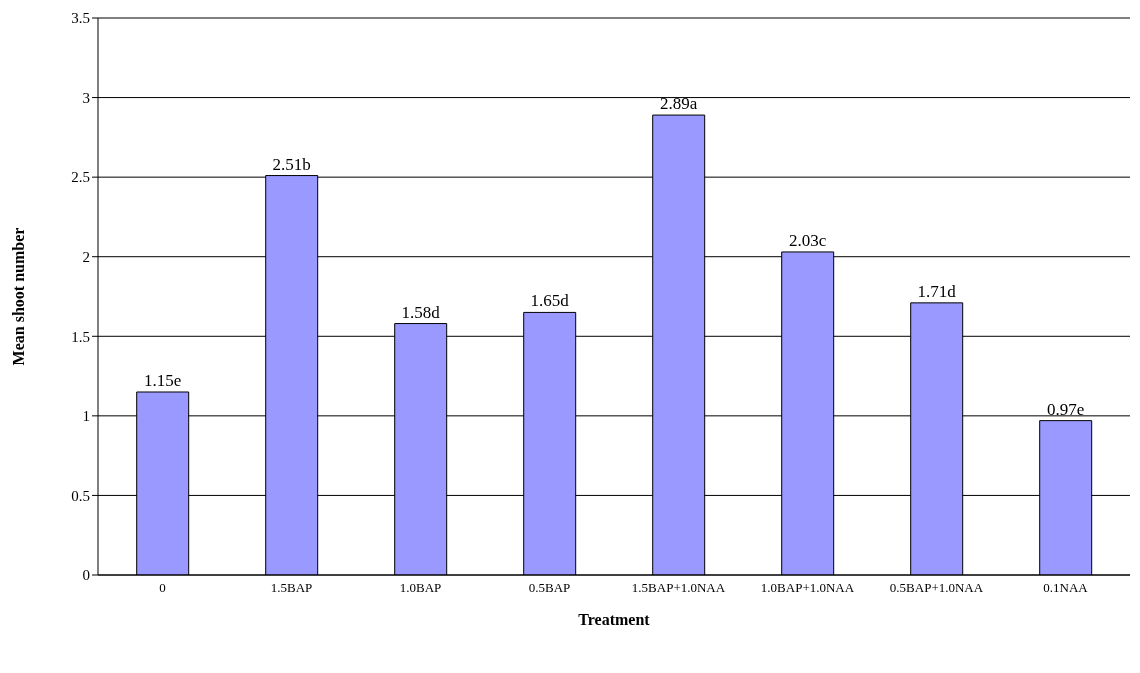 This screenshot has width=1140, height=673. What do you see at coordinates (86, 97) in the screenshot?
I see `y-tick-label: 3` at bounding box center [86, 97].